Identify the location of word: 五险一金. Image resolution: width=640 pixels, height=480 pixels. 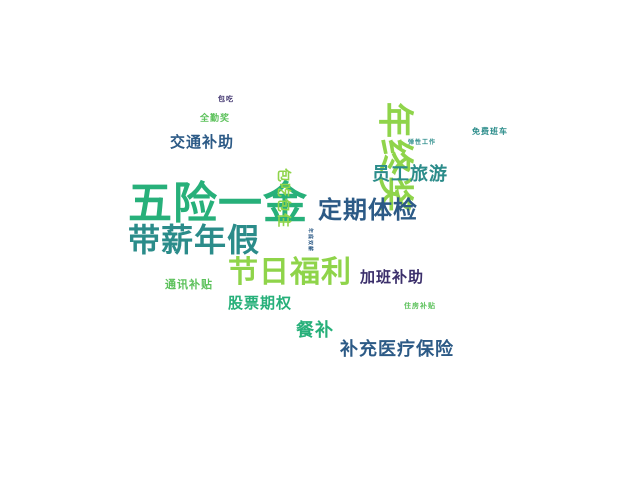
(218, 203).